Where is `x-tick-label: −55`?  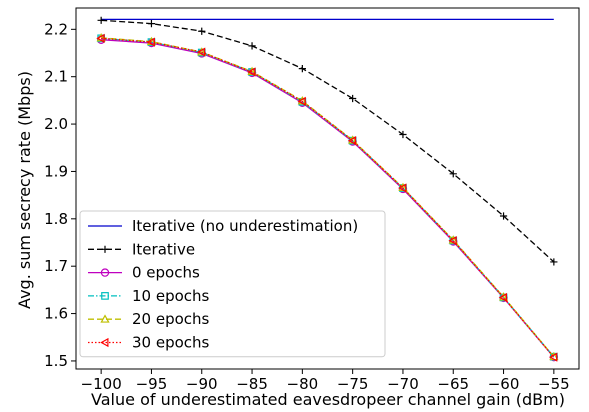 x-tick-label: −55 is located at coordinates (554, 384).